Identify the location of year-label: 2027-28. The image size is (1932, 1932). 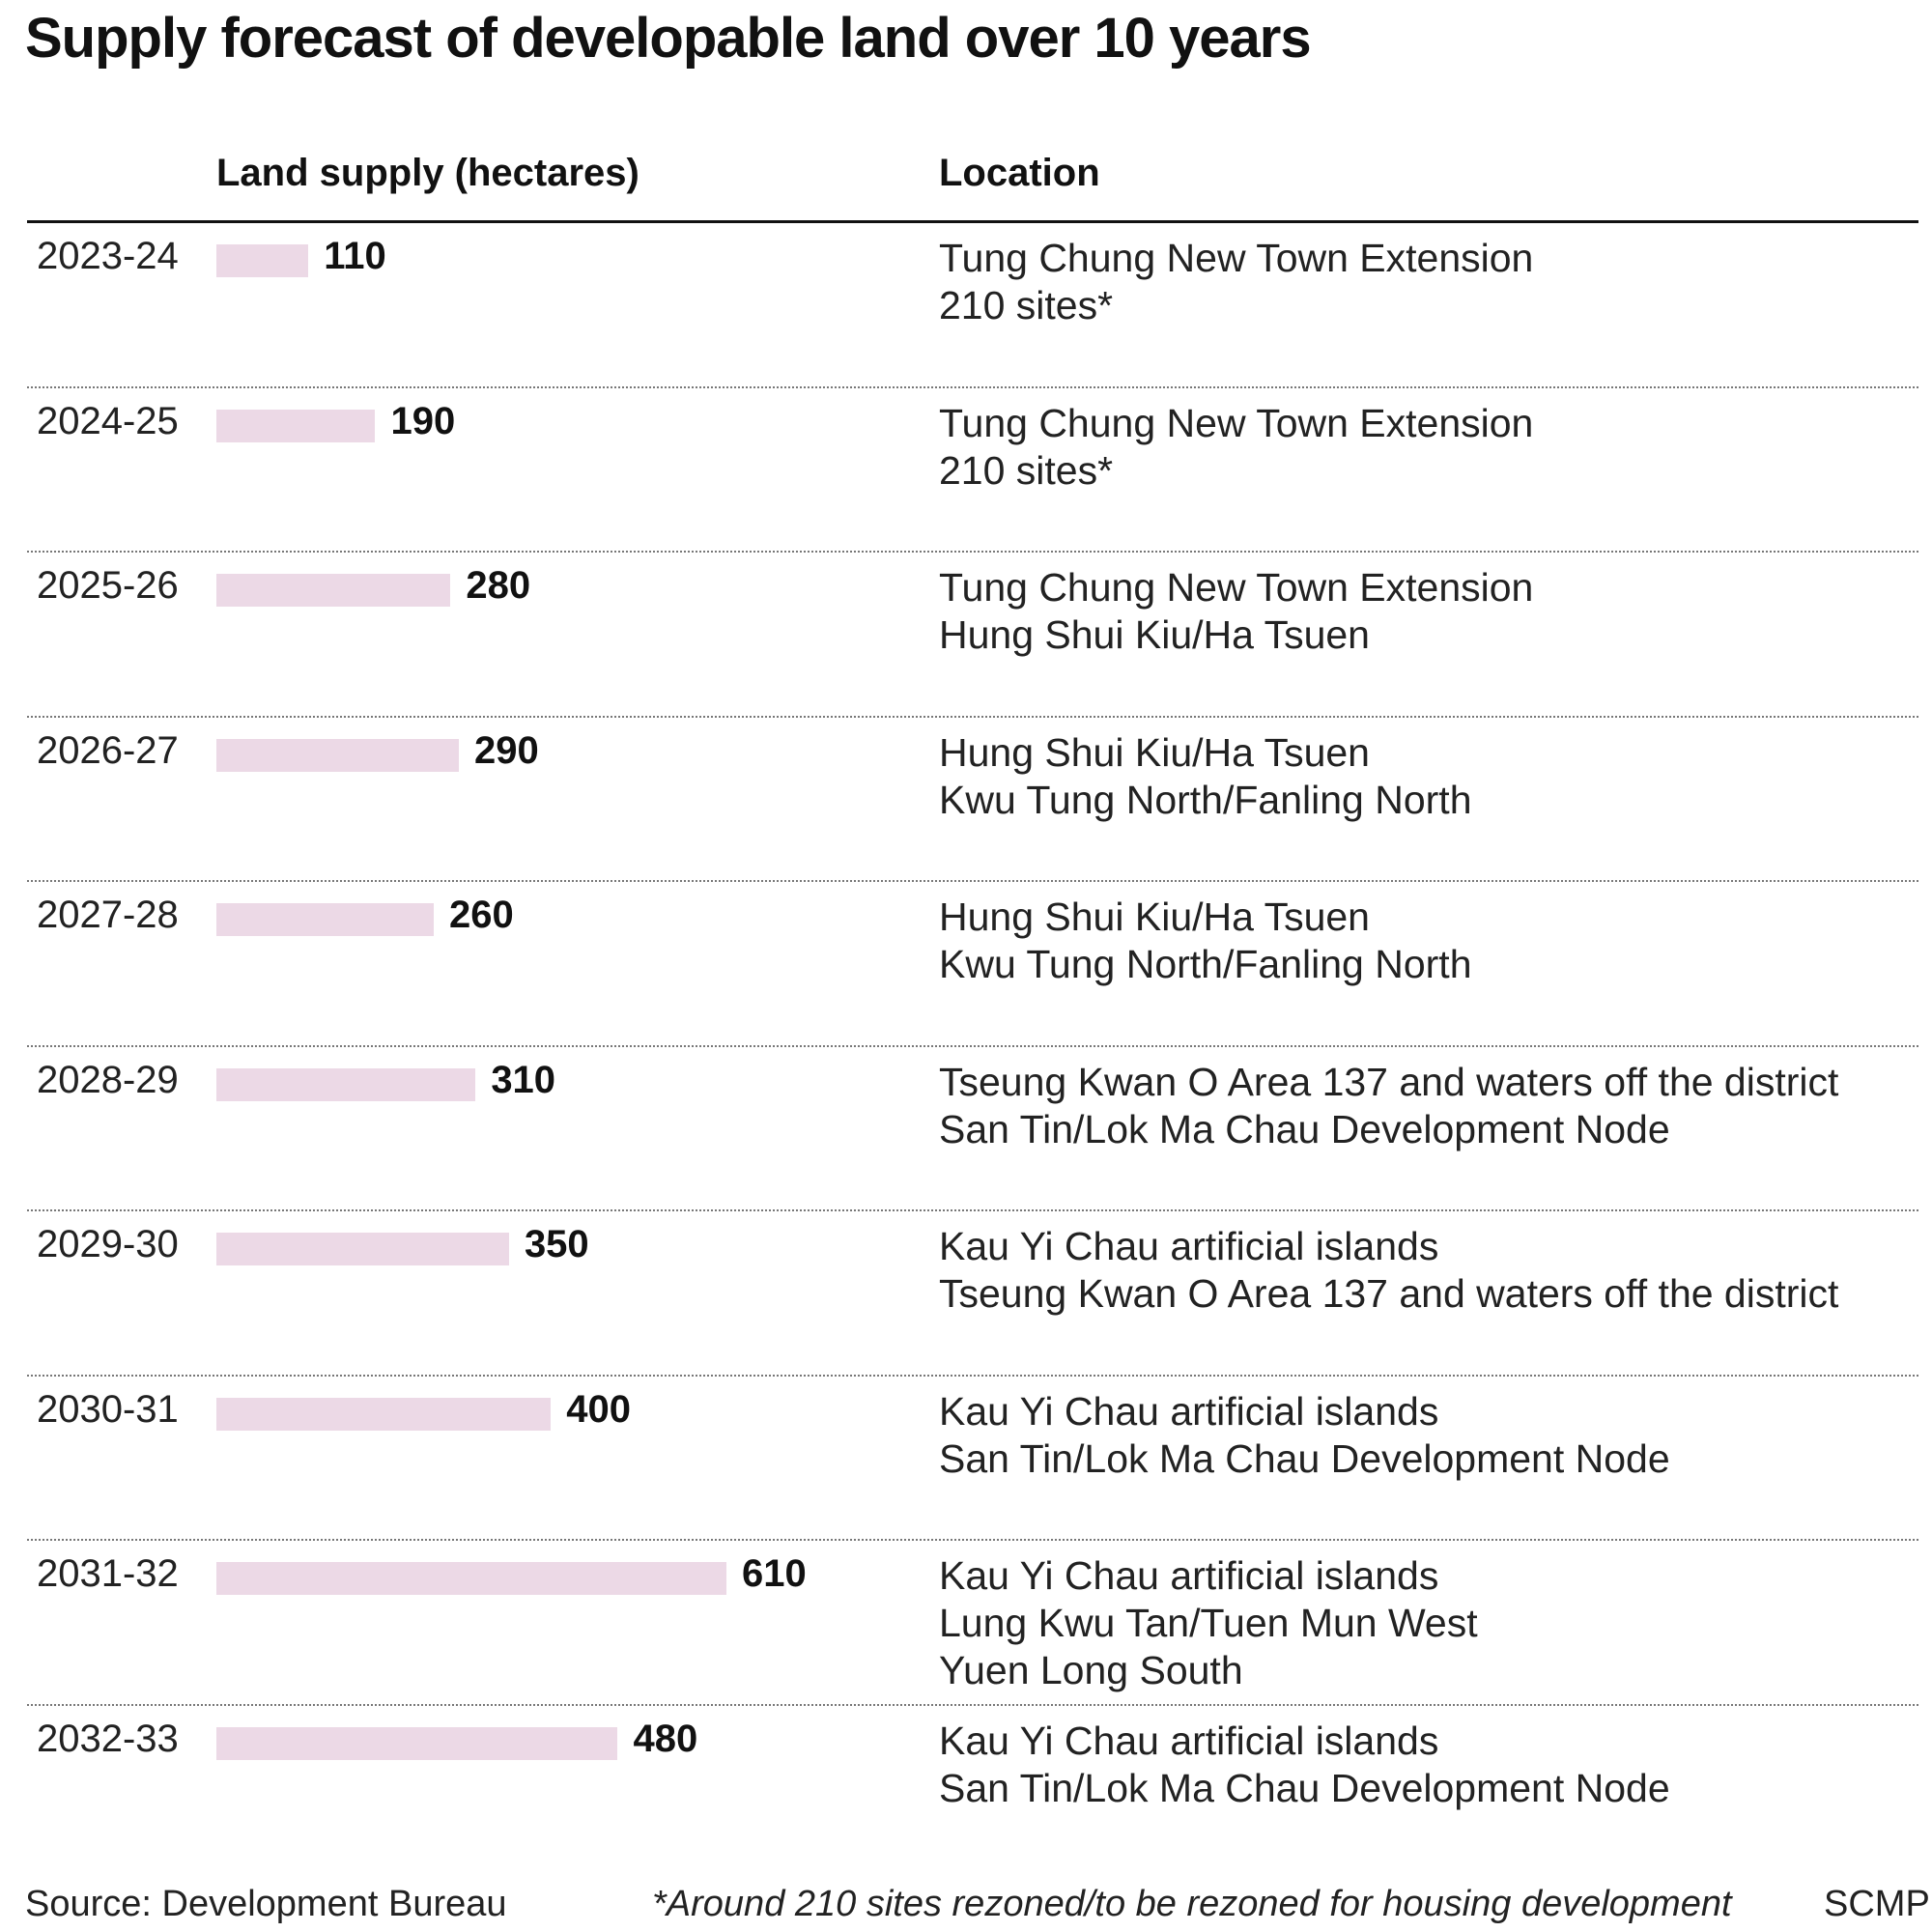
(108, 915).